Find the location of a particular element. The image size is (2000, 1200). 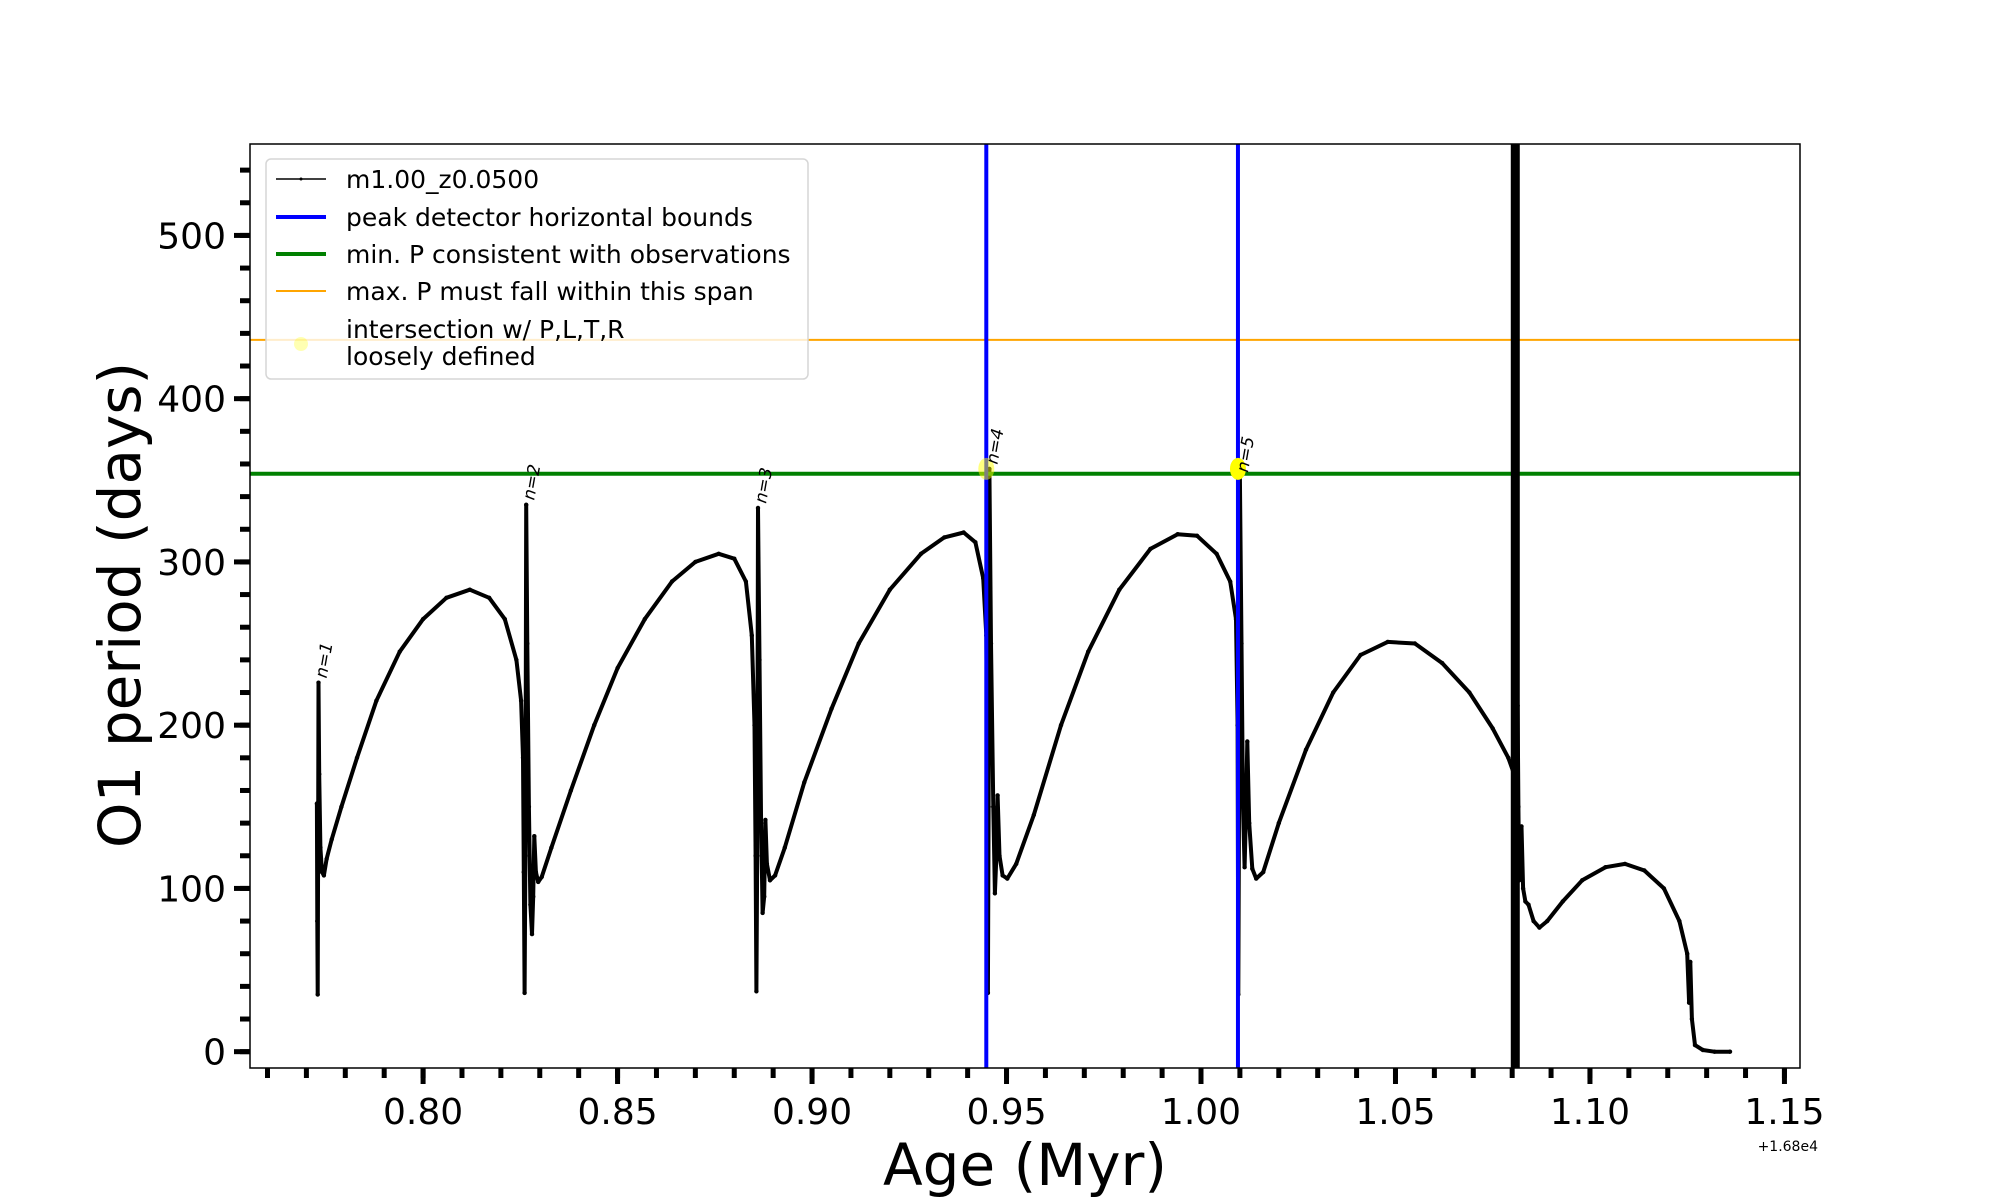

legend-entry-model: m1.00_z0.0500 is located at coordinates (407, 179).